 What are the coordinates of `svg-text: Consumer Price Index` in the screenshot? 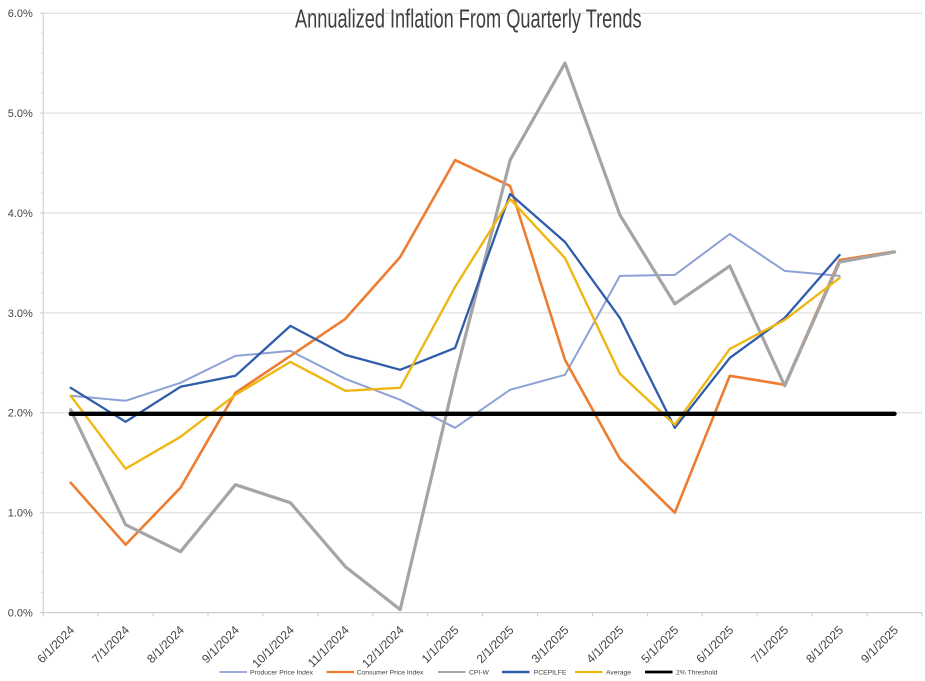 It's located at (390, 672).